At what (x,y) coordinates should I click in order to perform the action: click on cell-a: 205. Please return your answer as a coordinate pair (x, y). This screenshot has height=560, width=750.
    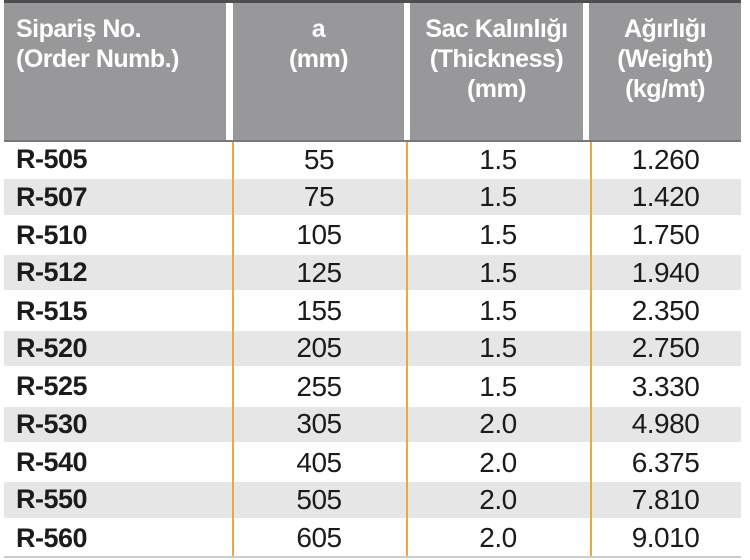
    Looking at the image, I should click on (319, 348).